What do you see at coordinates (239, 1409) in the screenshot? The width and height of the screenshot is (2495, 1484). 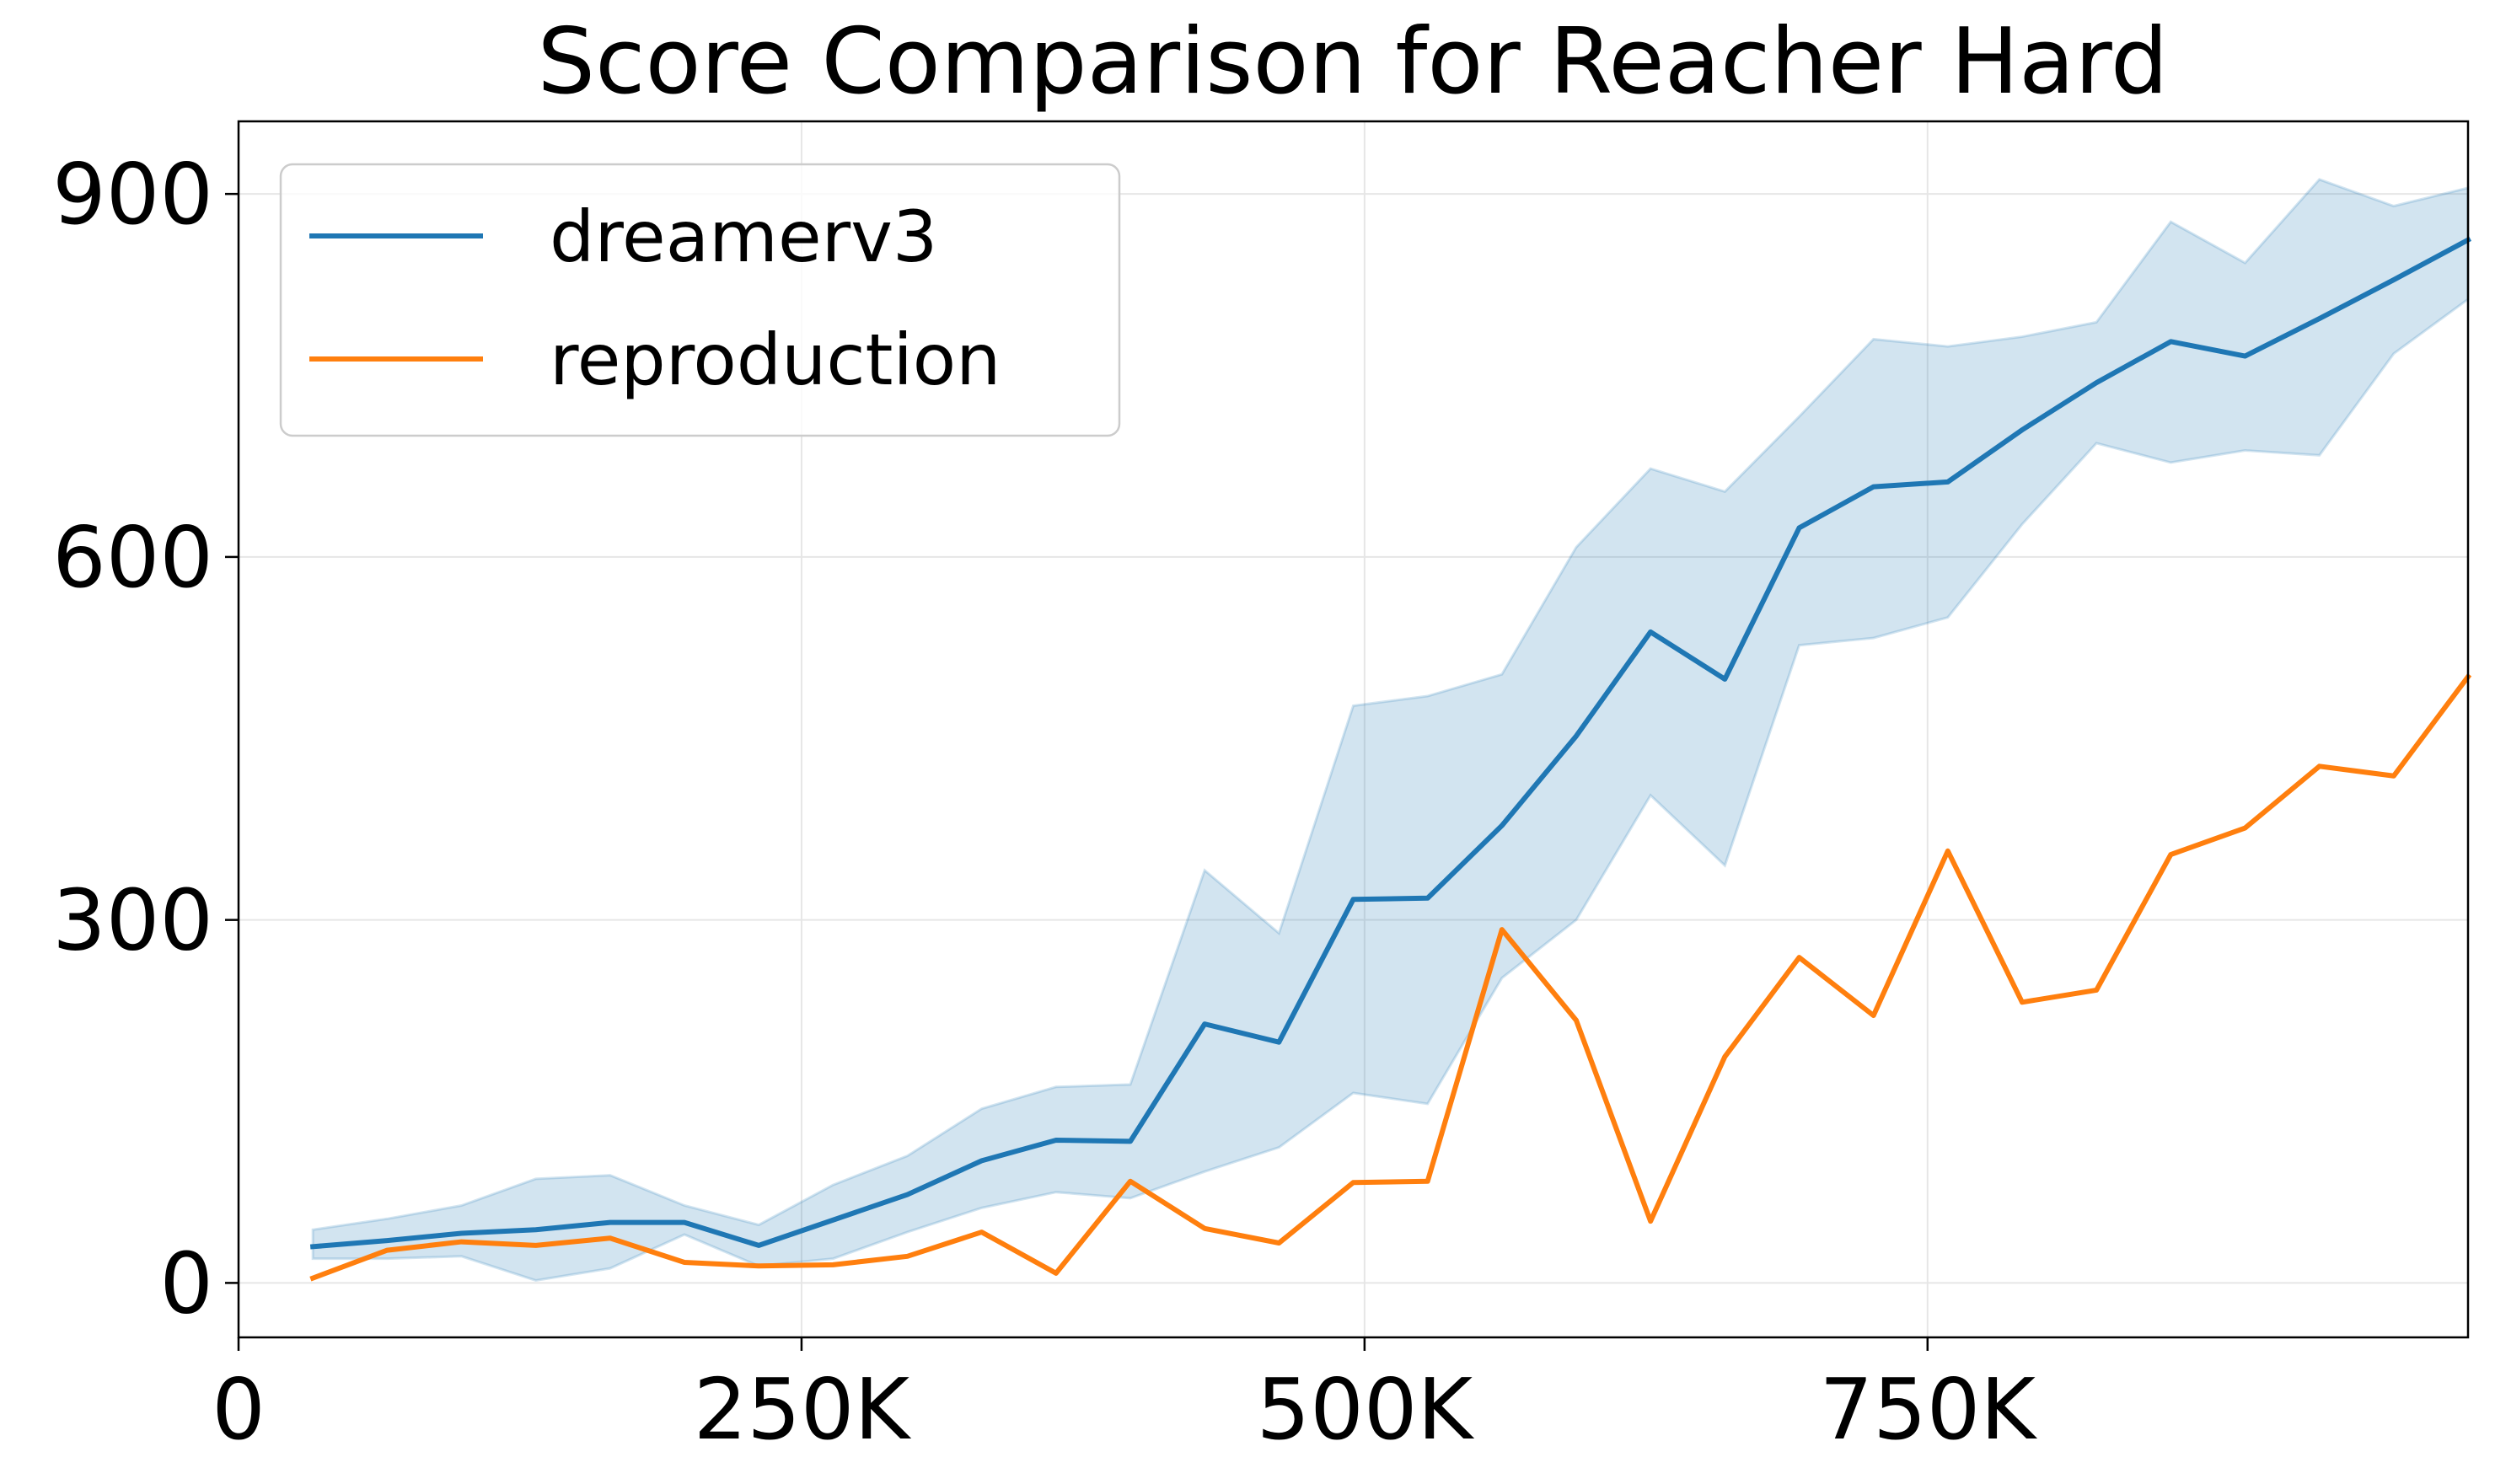 I see `x-tick-label-0: 0` at bounding box center [239, 1409].